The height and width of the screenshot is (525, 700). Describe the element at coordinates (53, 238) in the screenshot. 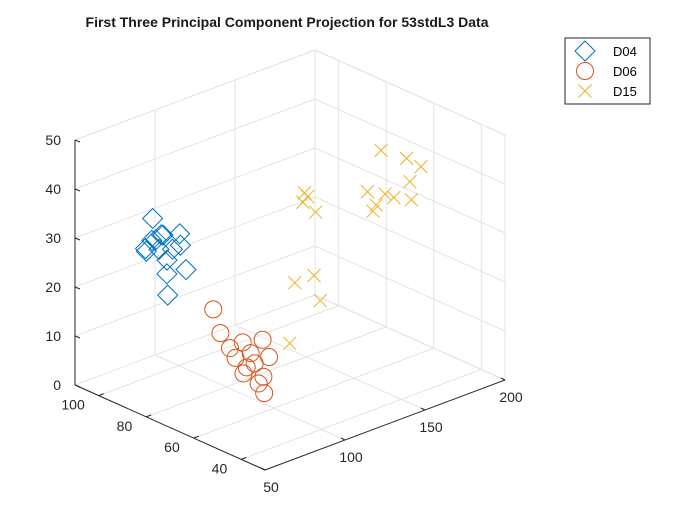

I see `z-tick-label: 30` at that location.